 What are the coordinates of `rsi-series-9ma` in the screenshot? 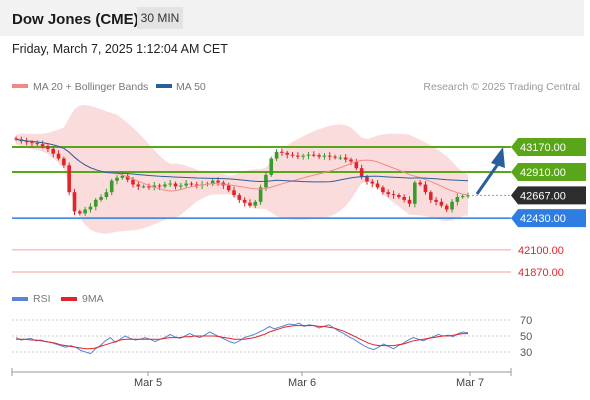 It's located at (242, 337).